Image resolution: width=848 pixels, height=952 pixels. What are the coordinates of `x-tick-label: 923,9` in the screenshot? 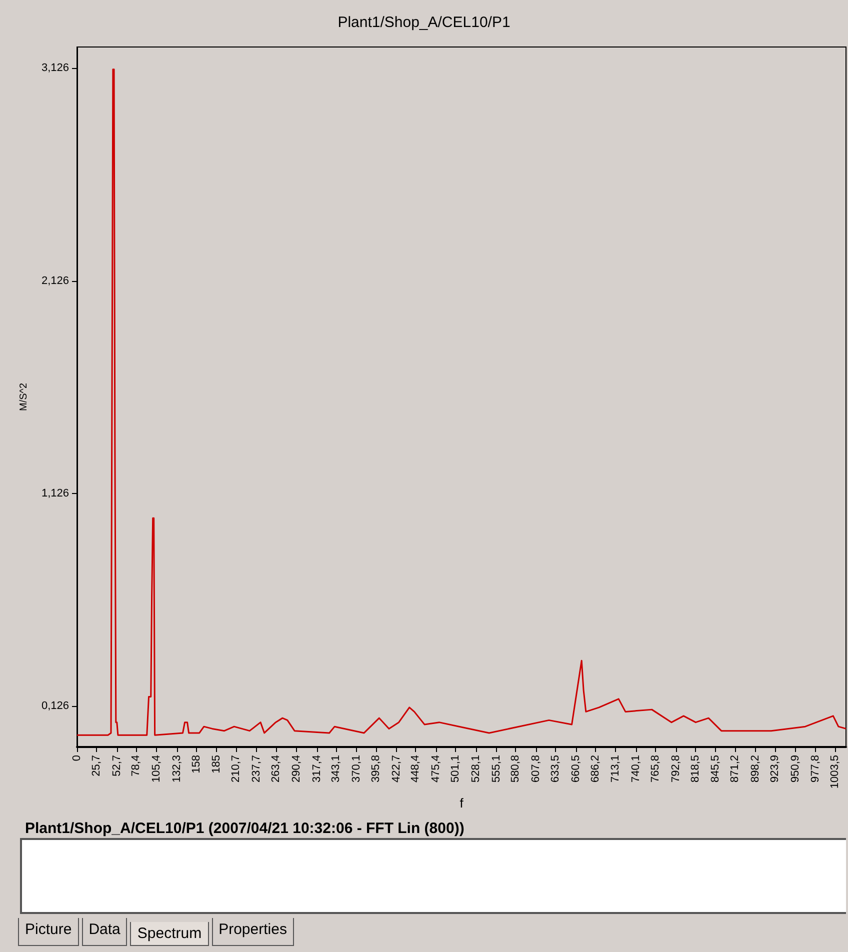 It's located at (774, 769).